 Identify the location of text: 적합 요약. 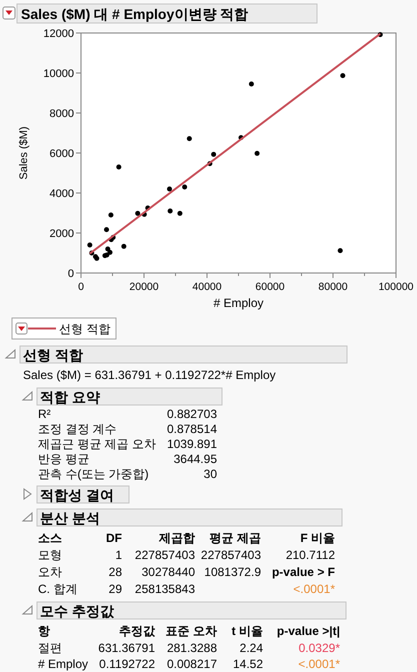
(70, 397).